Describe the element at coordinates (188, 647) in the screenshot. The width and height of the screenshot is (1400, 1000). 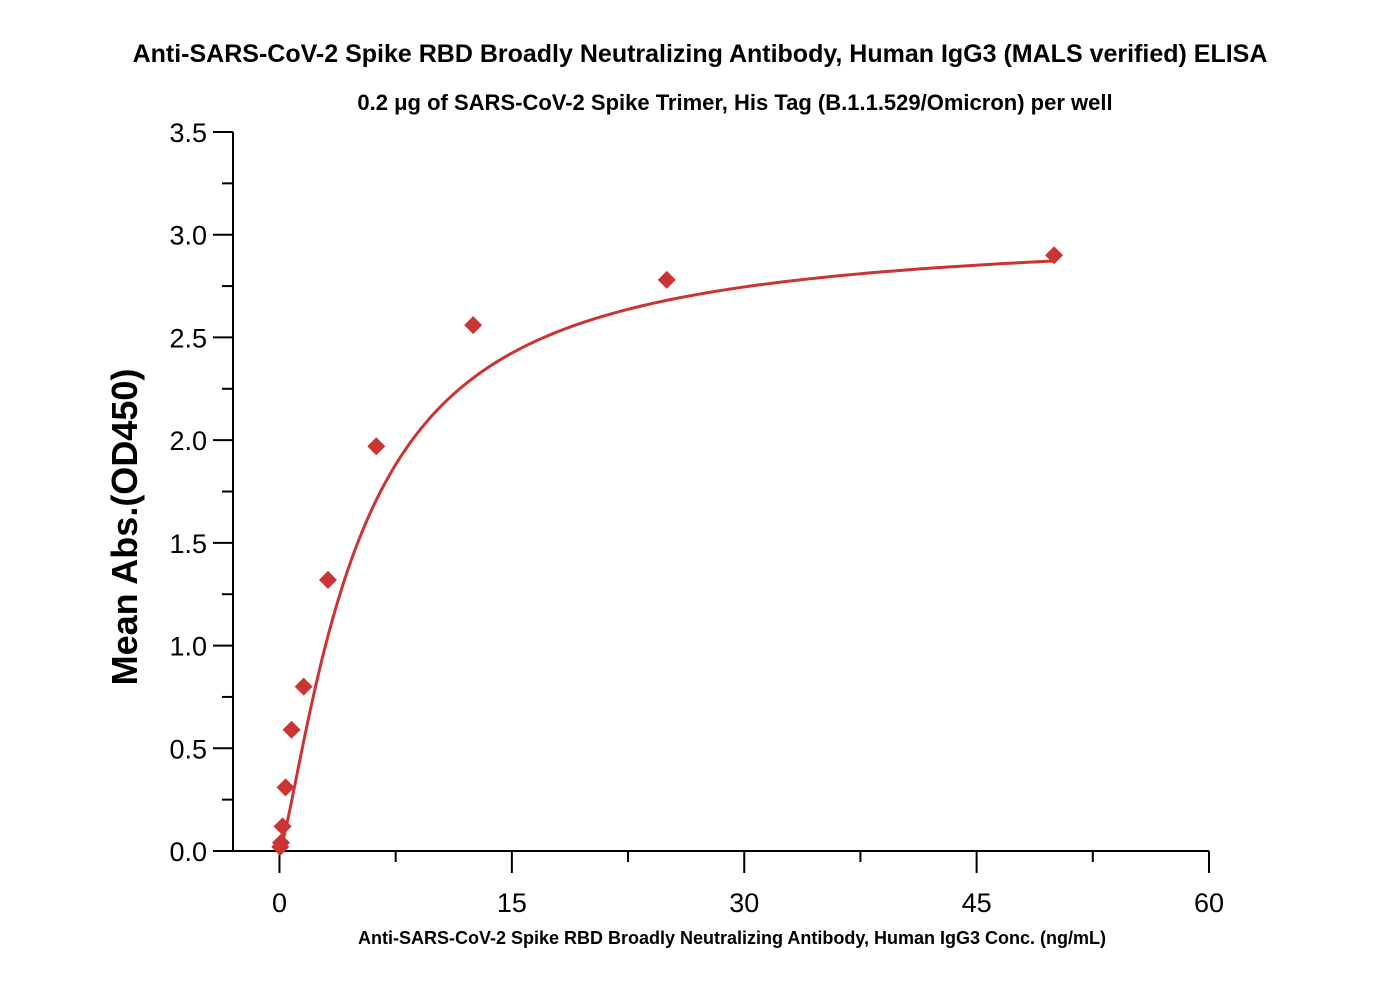
I see `y-tick-label: 1.0` at that location.